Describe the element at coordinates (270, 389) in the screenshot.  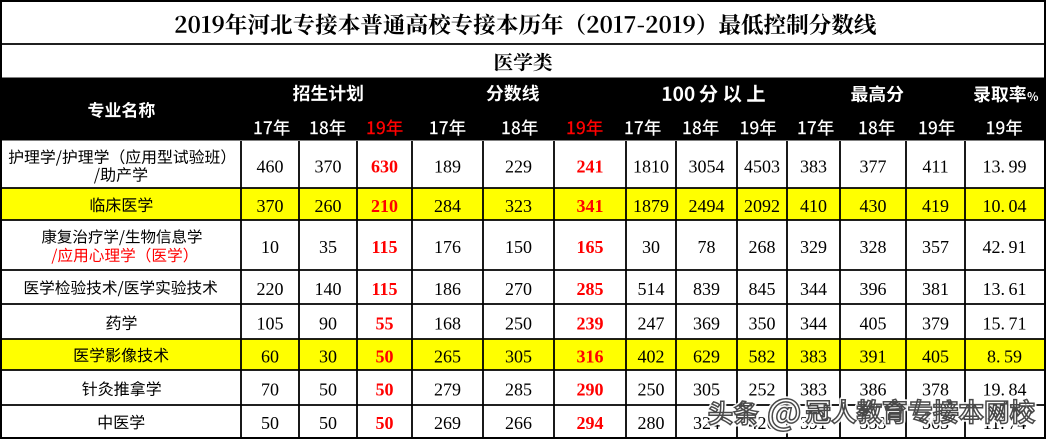
I see `svg-text: 70` at that location.